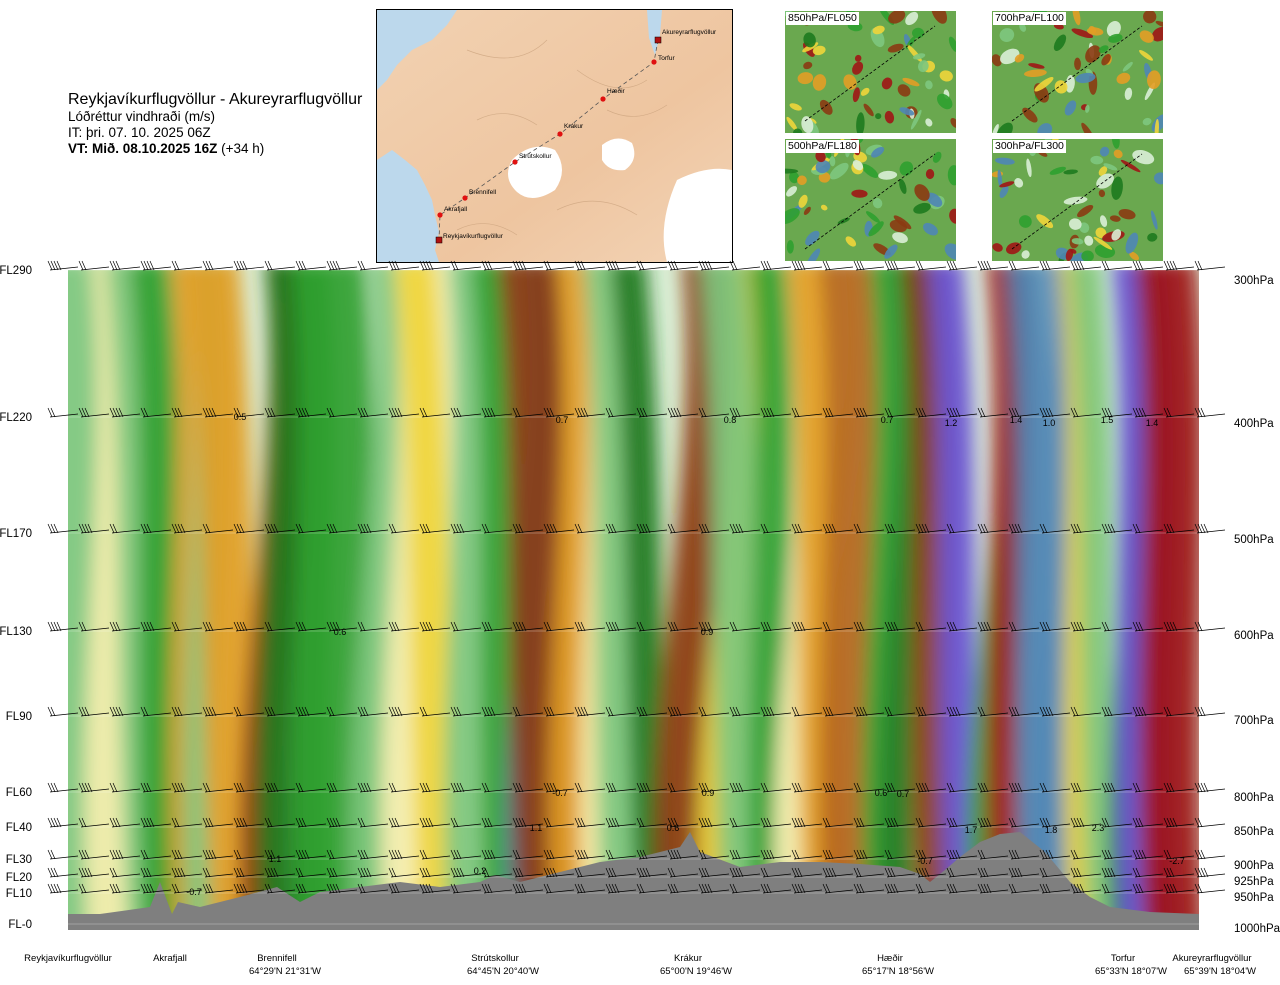 The width and height of the screenshot is (1280, 985). Describe the element at coordinates (1077, 200) in the screenshot. I see `thumbnail-300: 300hPa/FL300` at that location.